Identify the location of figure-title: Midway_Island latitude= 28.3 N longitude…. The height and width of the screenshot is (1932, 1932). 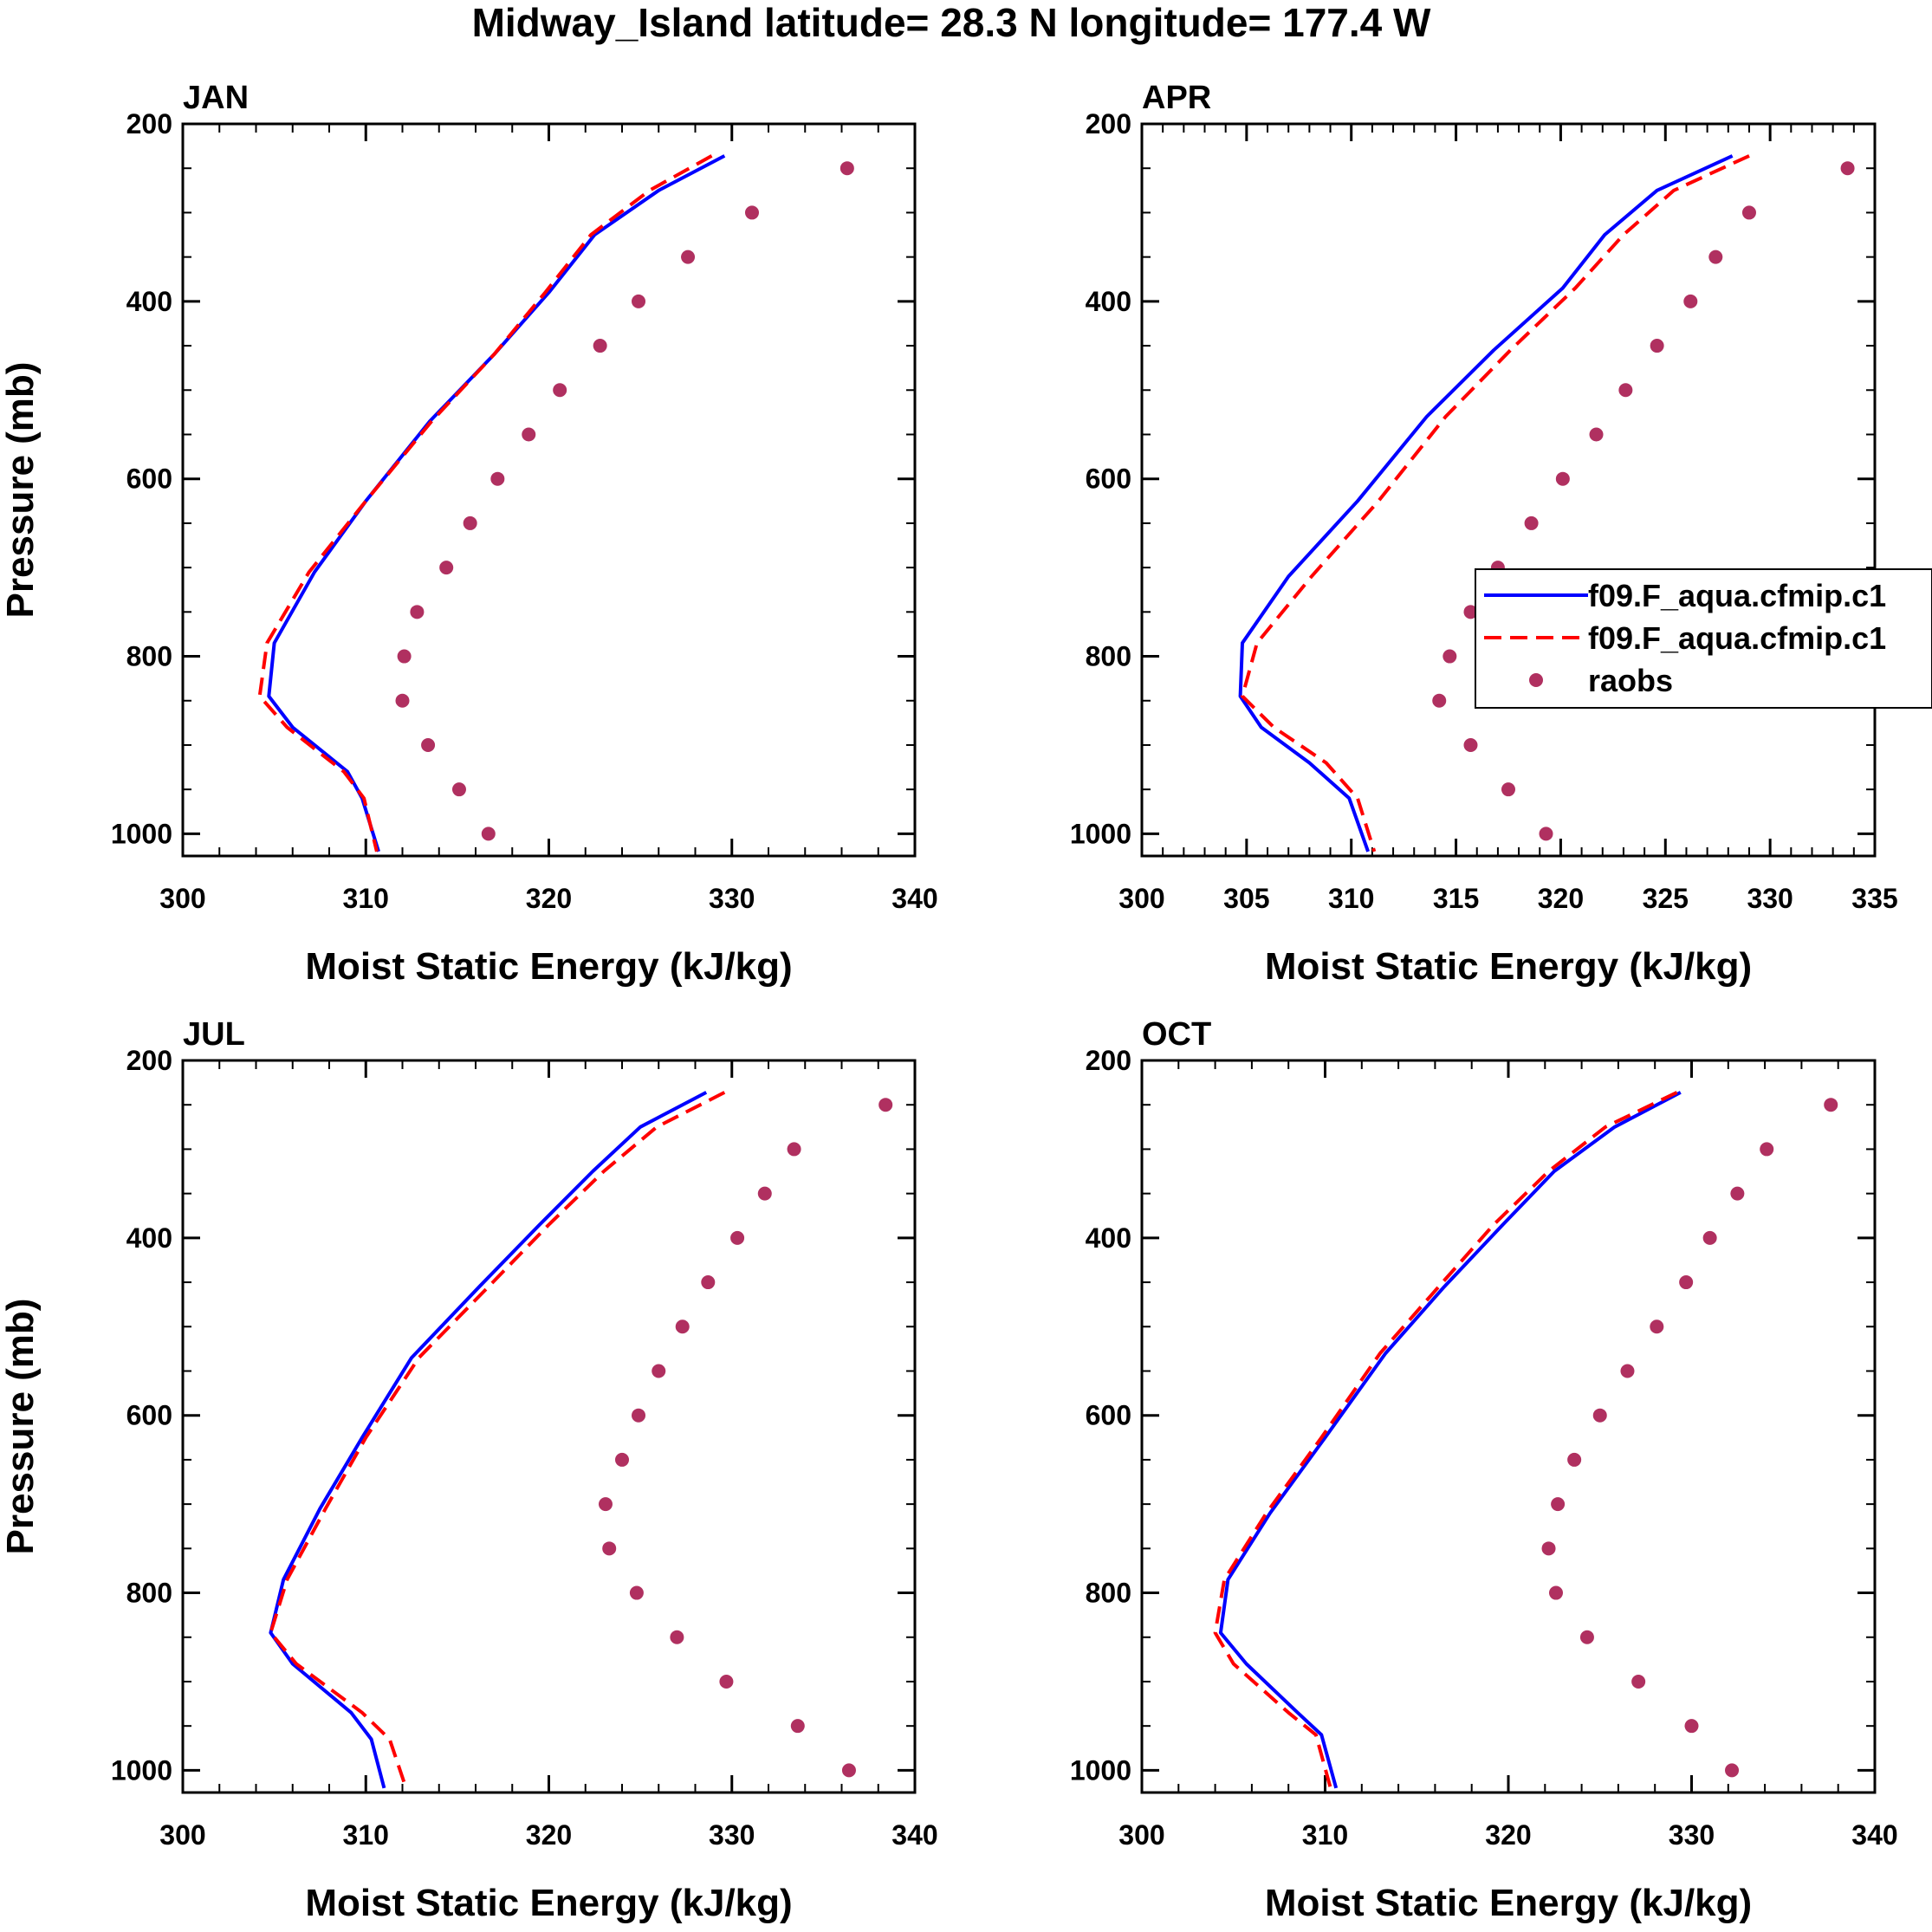
(952, 23).